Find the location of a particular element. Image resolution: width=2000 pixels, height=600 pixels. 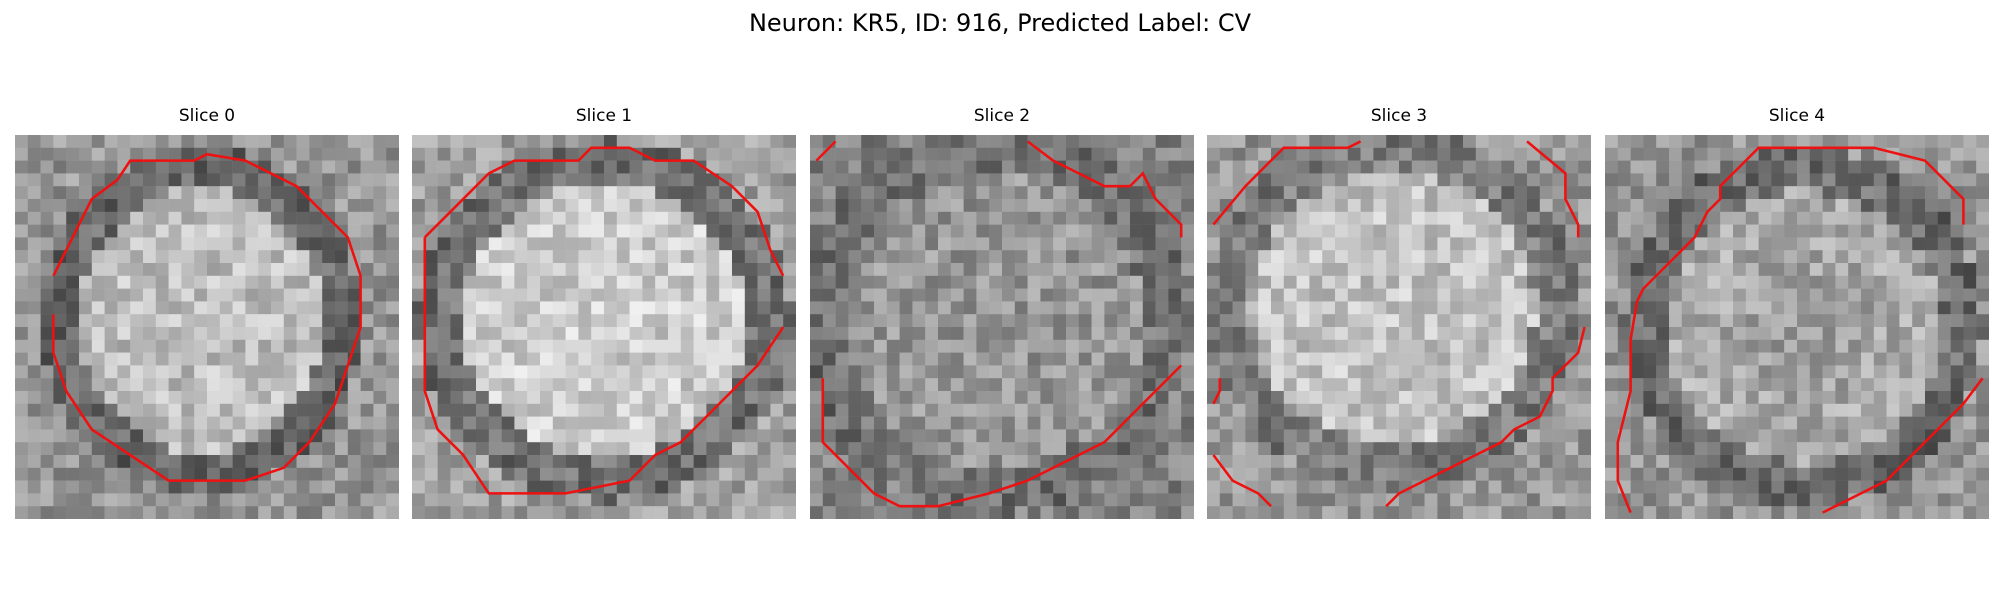

slice-title: Slice 2 is located at coordinates (1002, 116).